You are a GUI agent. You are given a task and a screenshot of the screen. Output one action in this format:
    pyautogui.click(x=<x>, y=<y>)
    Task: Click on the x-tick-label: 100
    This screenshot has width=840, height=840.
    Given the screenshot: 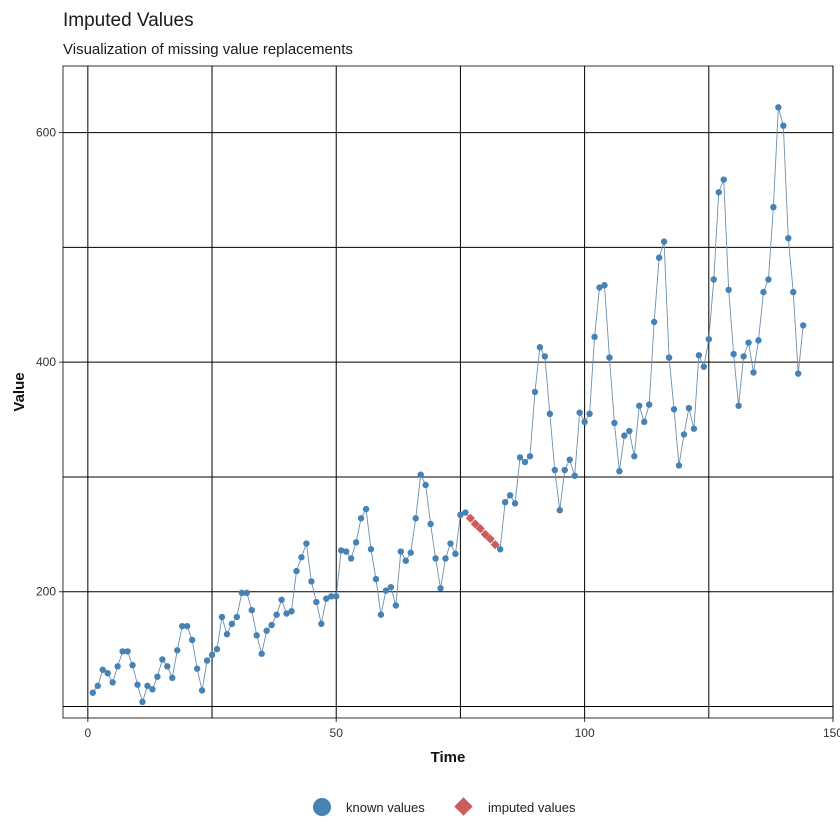 What is the action you would take?
    pyautogui.click(x=585, y=733)
    